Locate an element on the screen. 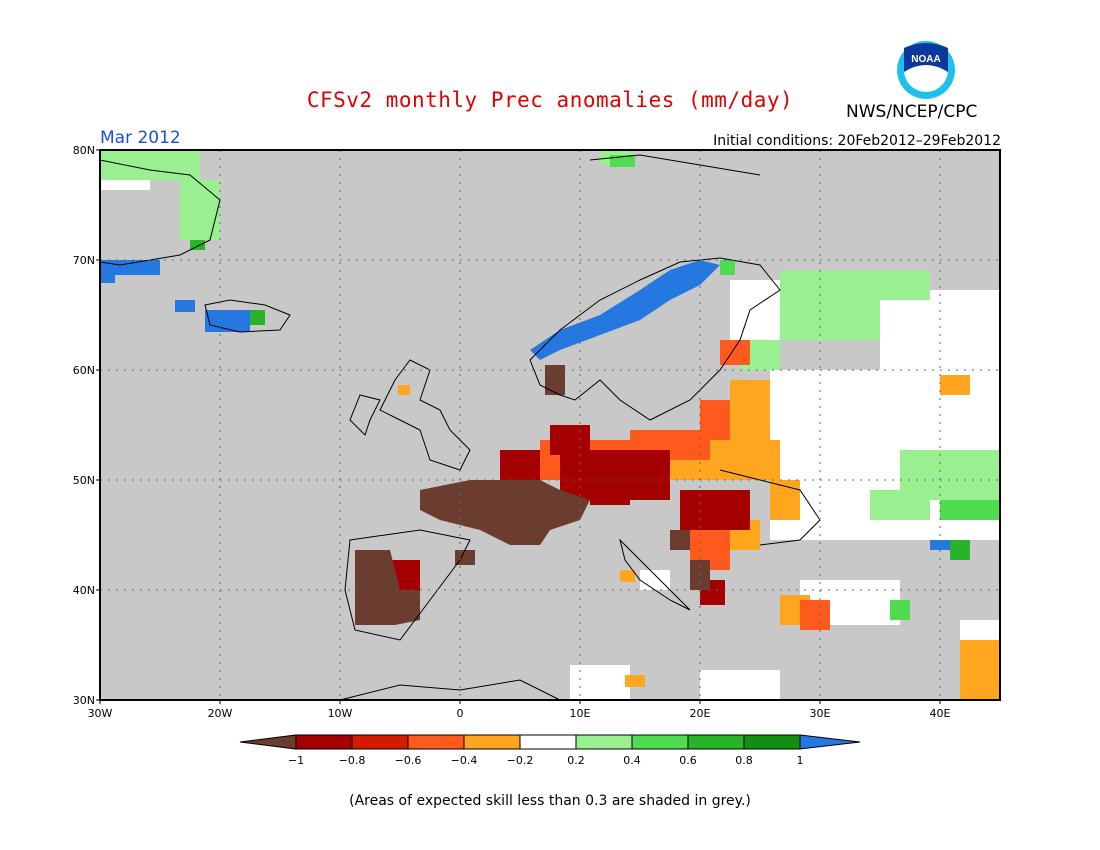 The height and width of the screenshot is (850, 1100). color-legend is located at coordinates (550, 742).